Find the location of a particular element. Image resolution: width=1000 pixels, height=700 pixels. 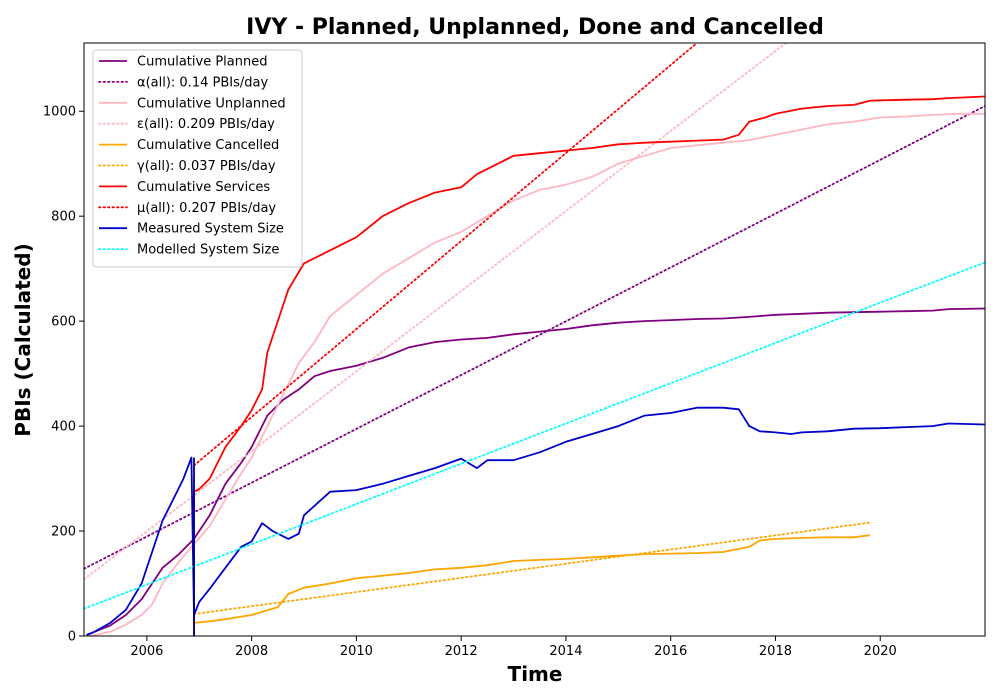

y-tick-label: 200 is located at coordinates (63, 532).